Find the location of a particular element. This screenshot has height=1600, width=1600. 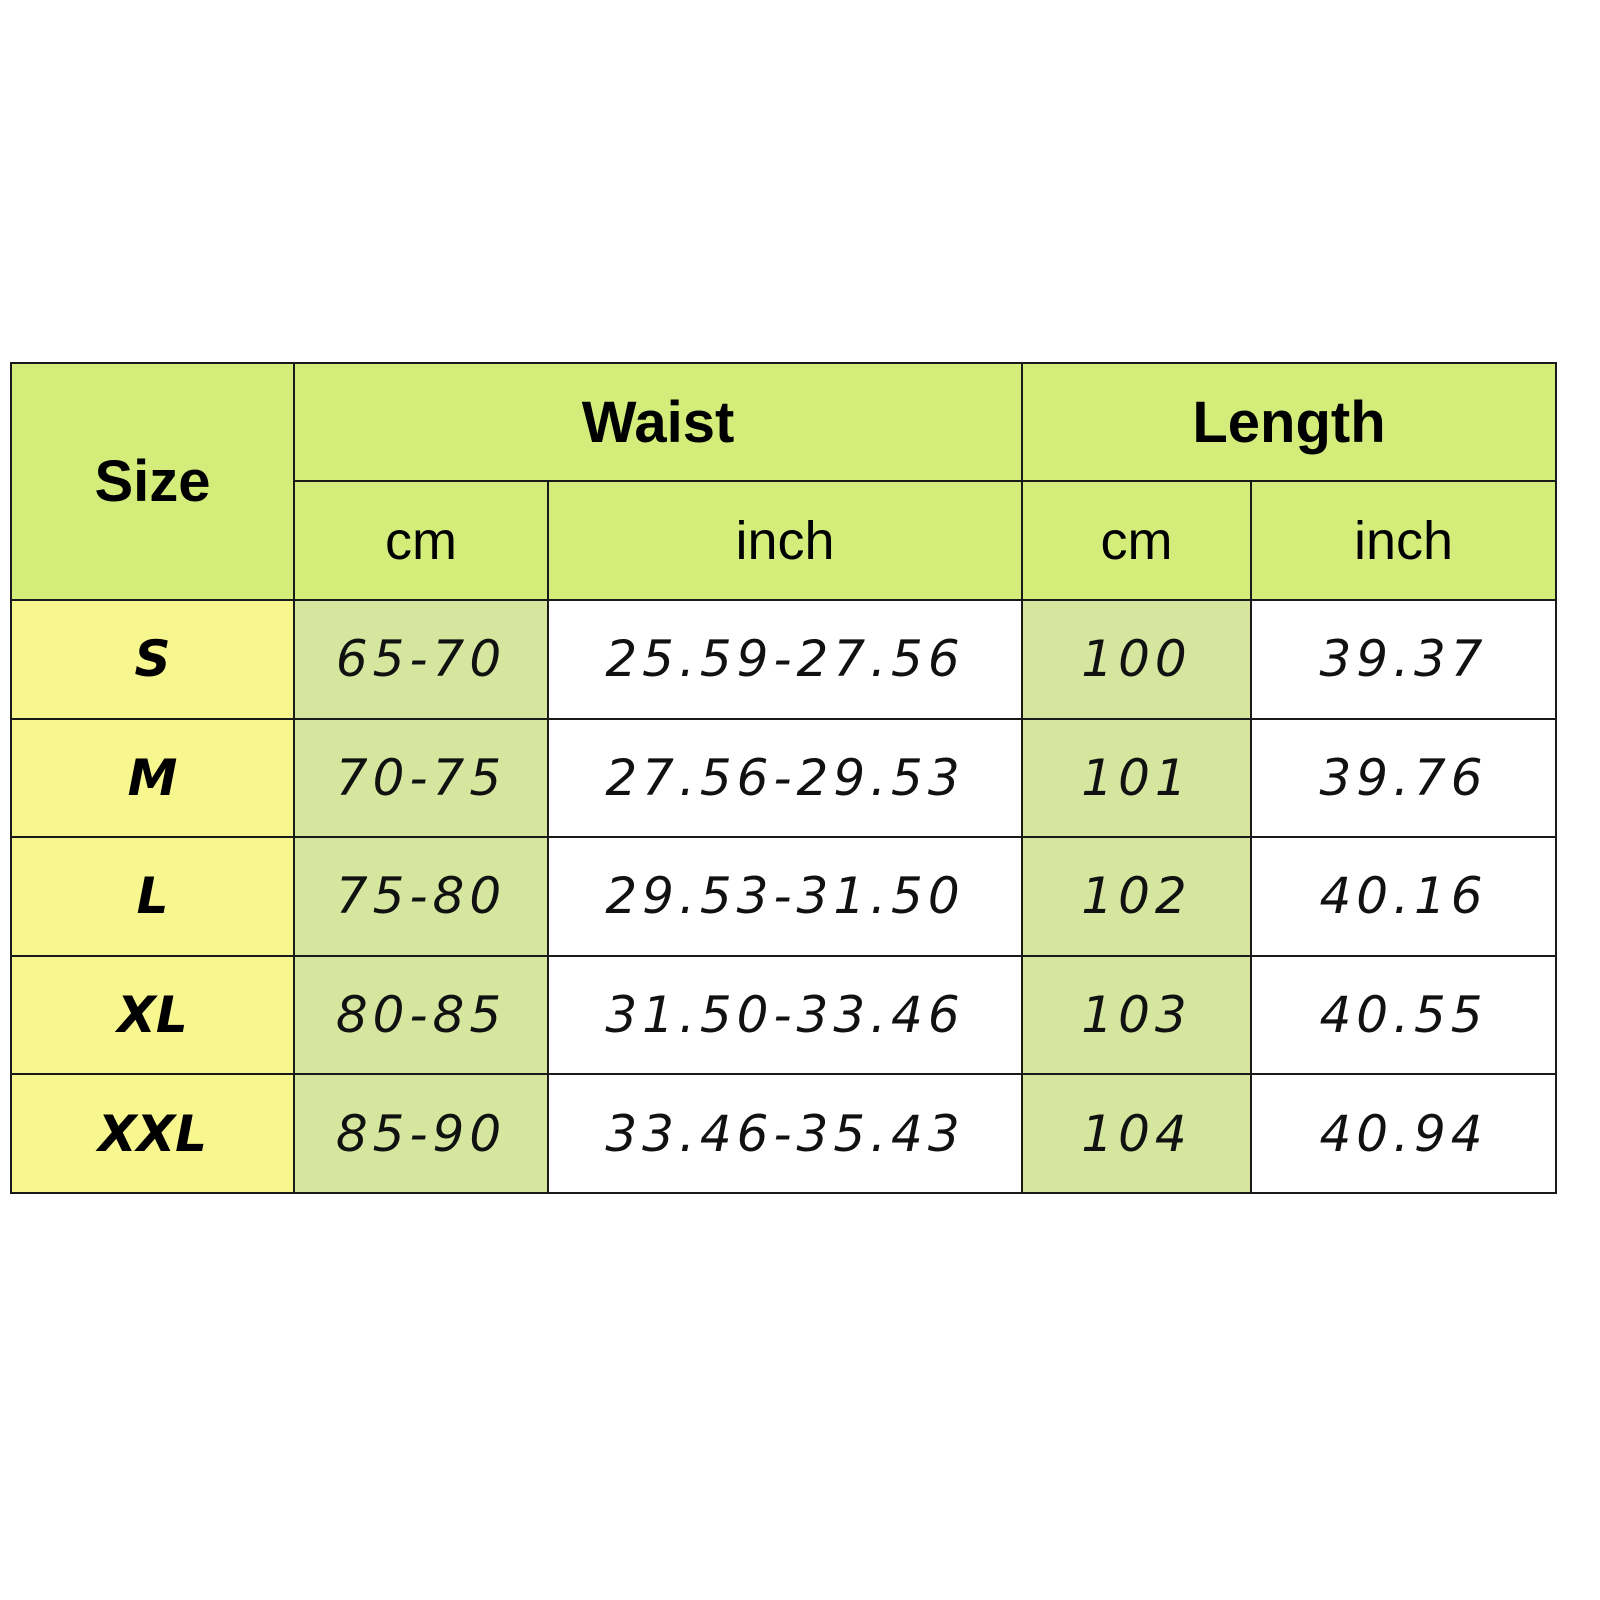

length-cm-cell: 102 is located at coordinates (1137, 896).